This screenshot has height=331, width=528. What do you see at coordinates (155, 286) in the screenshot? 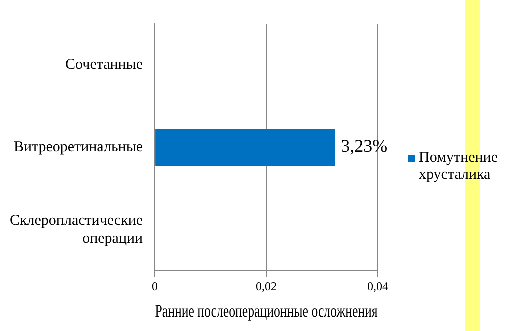
I see `x-tick-label: 0` at bounding box center [155, 286].